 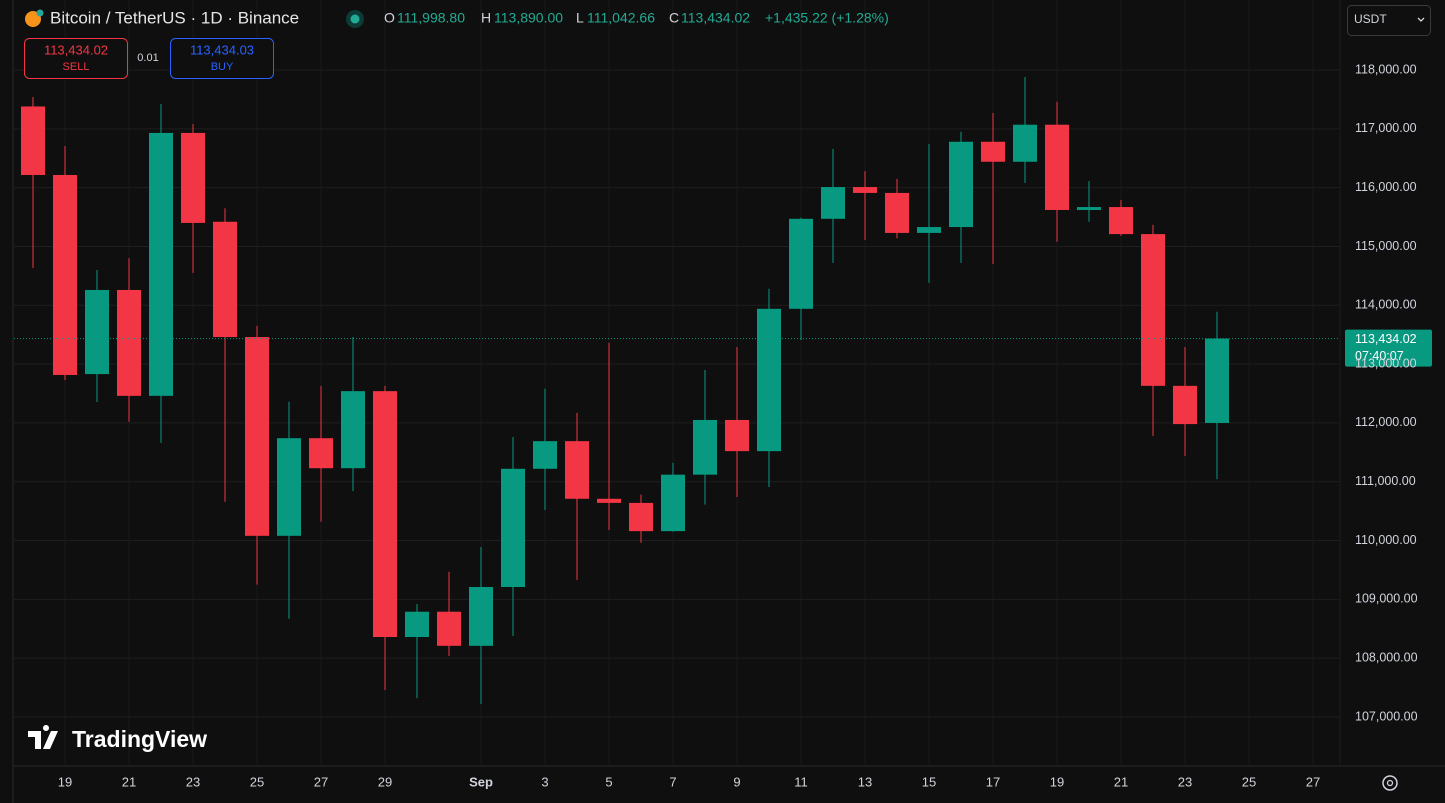 What do you see at coordinates (65, 781) in the screenshot?
I see `x-tick-label: 19` at bounding box center [65, 781].